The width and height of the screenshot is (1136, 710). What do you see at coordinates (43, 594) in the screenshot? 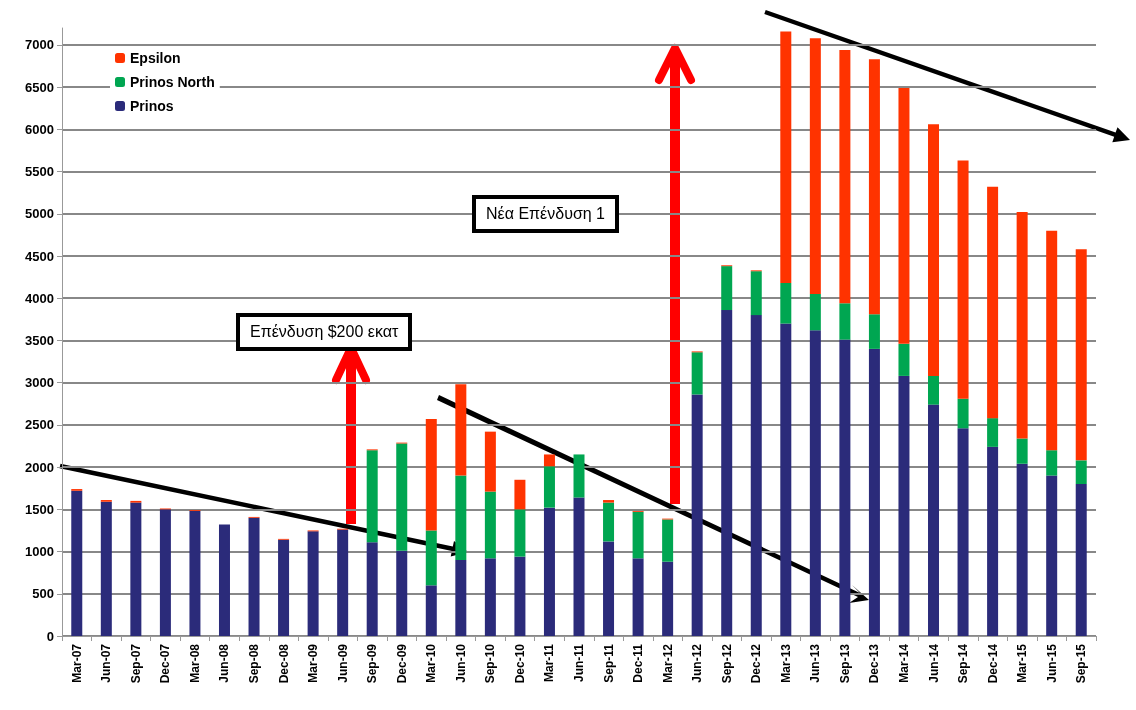
I see `y-tick-label: 500` at bounding box center [43, 594].